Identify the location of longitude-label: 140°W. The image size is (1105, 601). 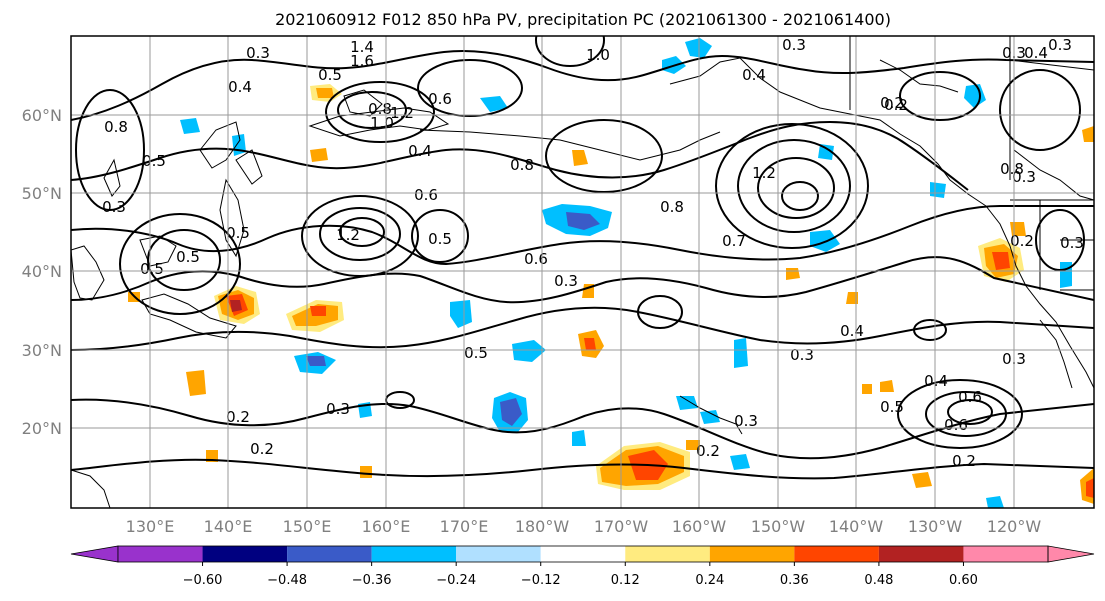
(856, 526).